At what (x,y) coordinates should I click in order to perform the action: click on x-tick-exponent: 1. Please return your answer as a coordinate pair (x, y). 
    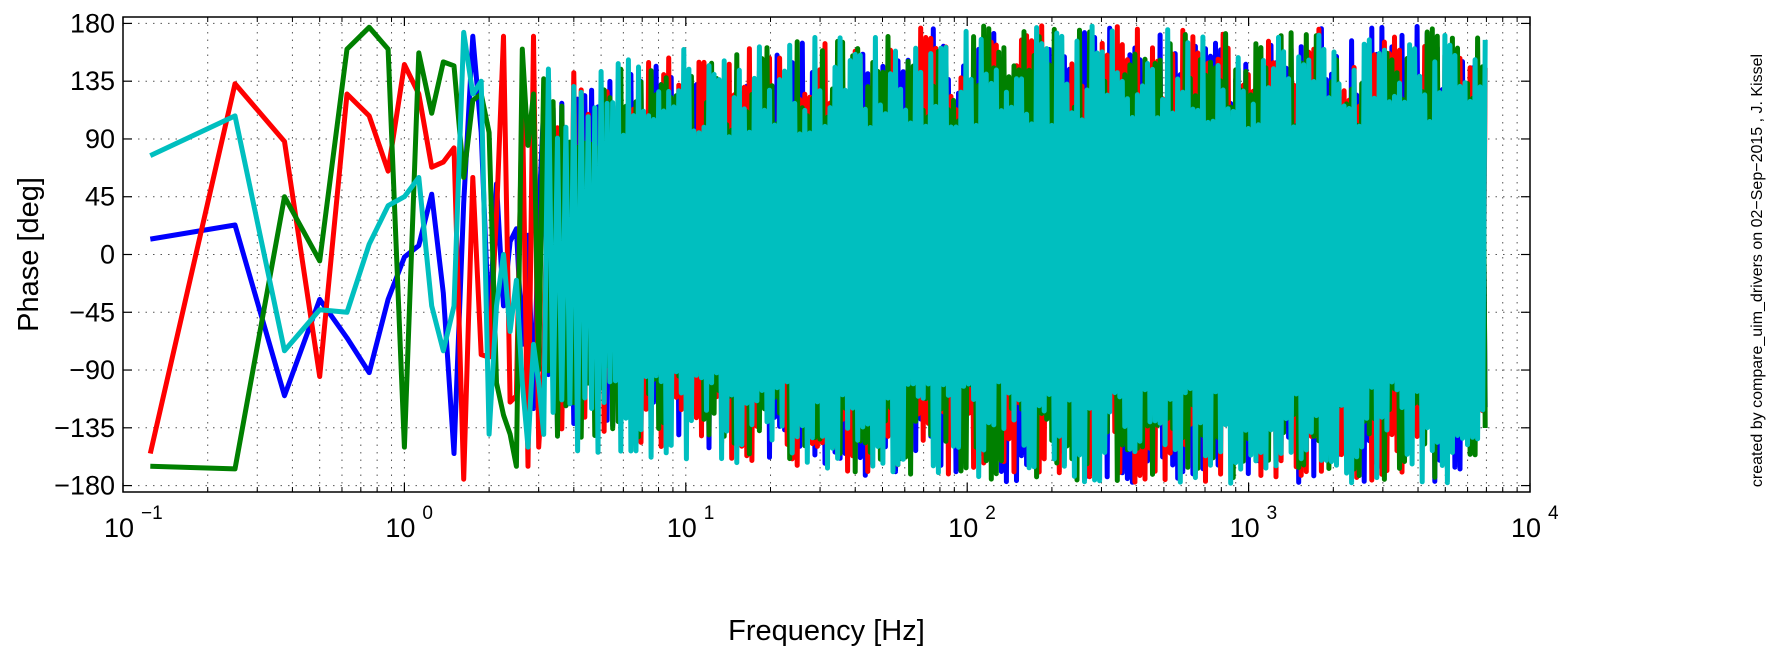
    Looking at the image, I should click on (709, 513).